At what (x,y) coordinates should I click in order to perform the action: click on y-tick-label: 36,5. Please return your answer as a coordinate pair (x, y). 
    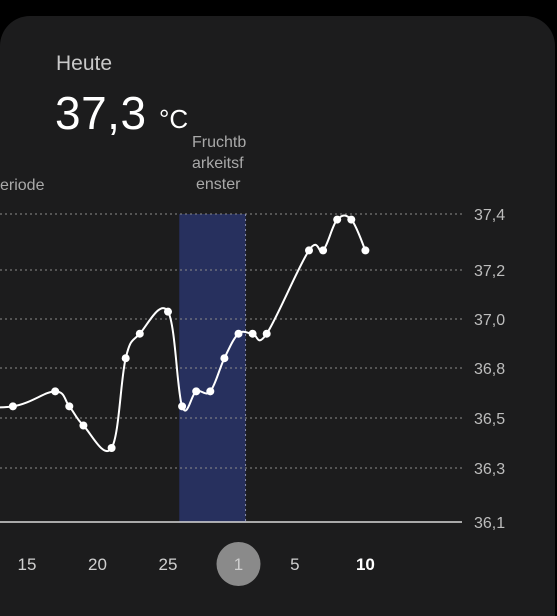
    Looking at the image, I should click on (489, 419).